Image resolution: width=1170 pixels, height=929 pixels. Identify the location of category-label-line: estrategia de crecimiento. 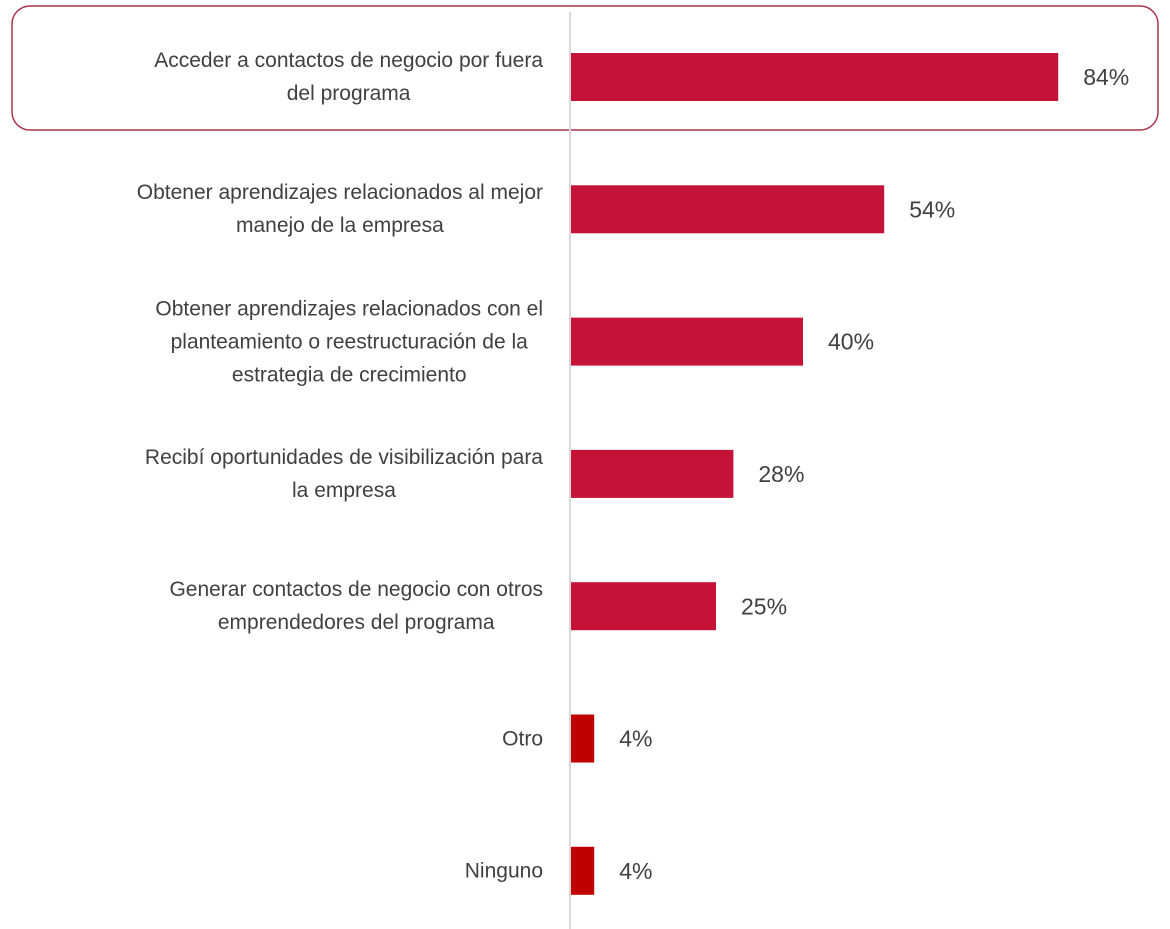
(349, 375).